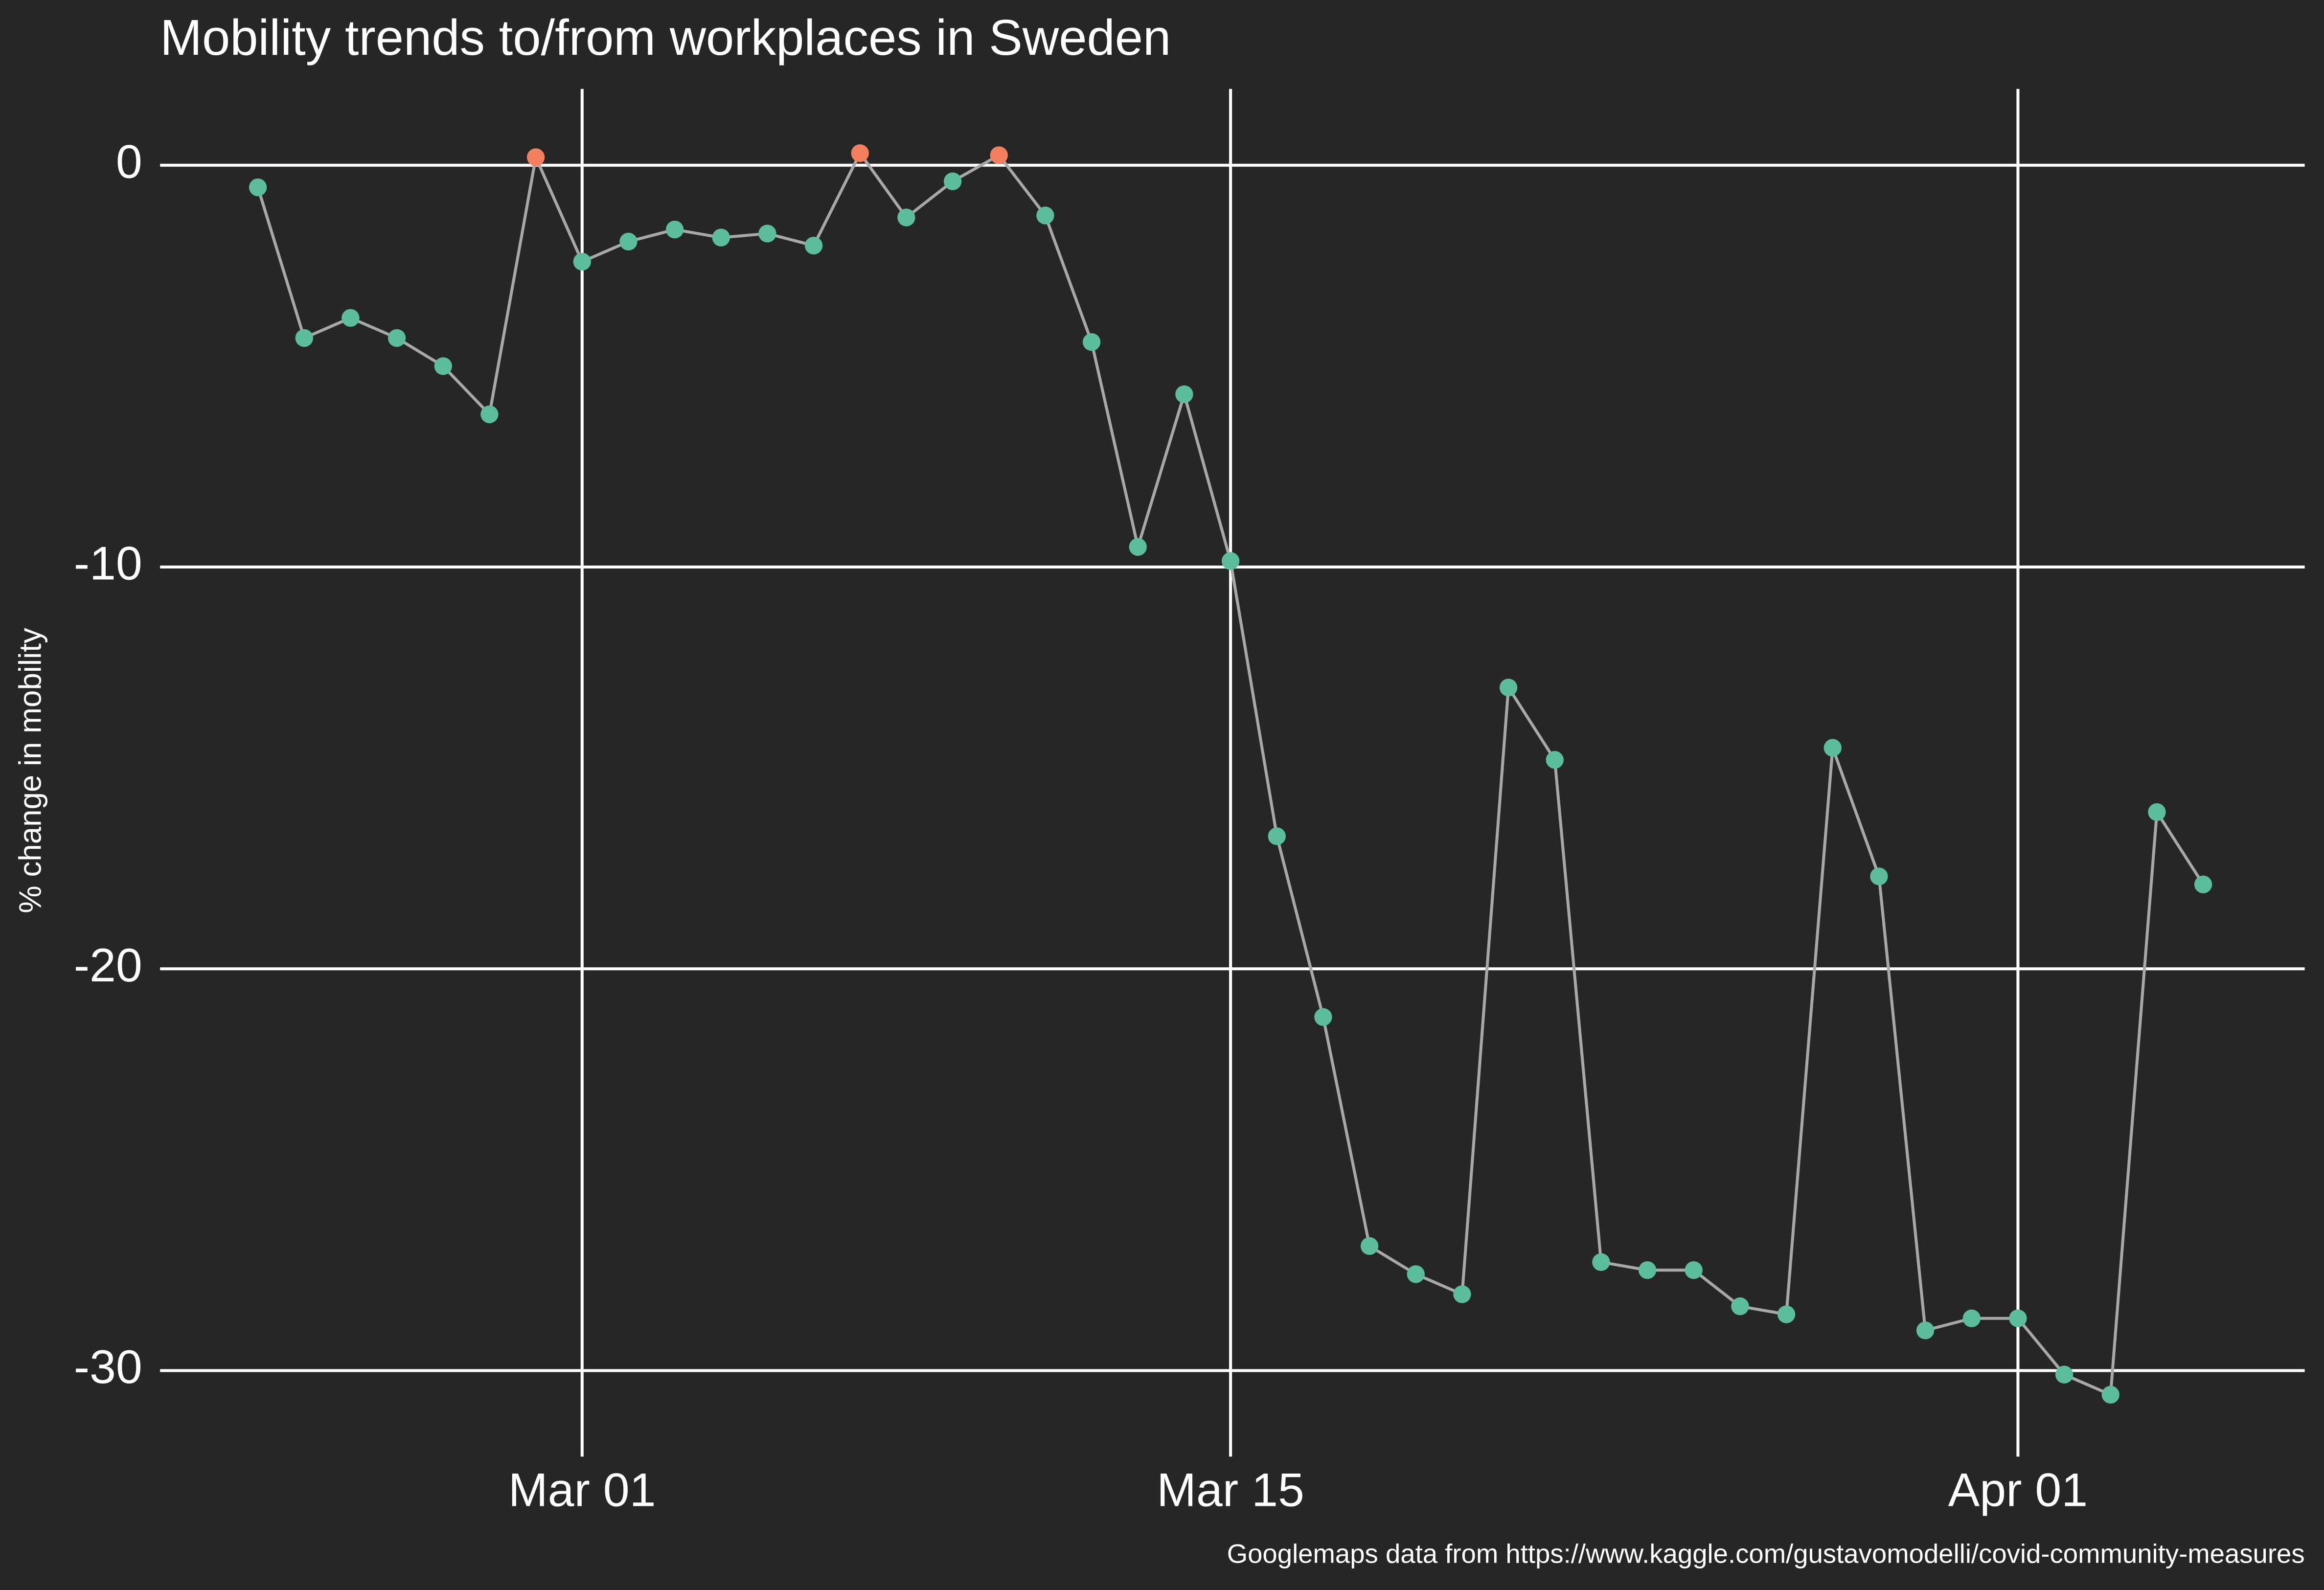  What do you see at coordinates (108, 1366) in the screenshot?
I see `y-tick-label: -30` at bounding box center [108, 1366].